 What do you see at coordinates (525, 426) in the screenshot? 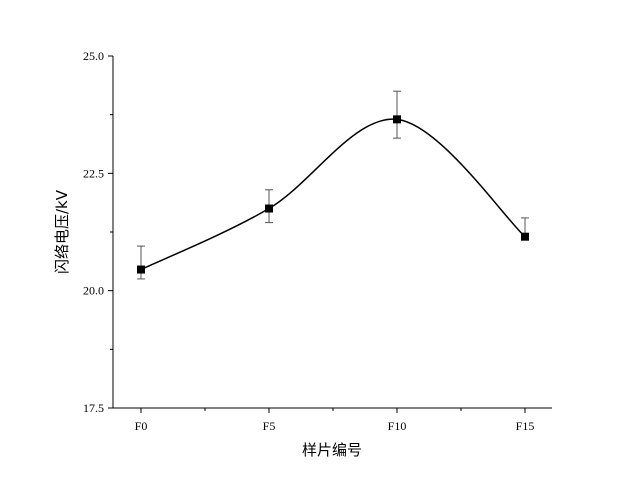
I see `x-tick-label: F15` at bounding box center [525, 426].